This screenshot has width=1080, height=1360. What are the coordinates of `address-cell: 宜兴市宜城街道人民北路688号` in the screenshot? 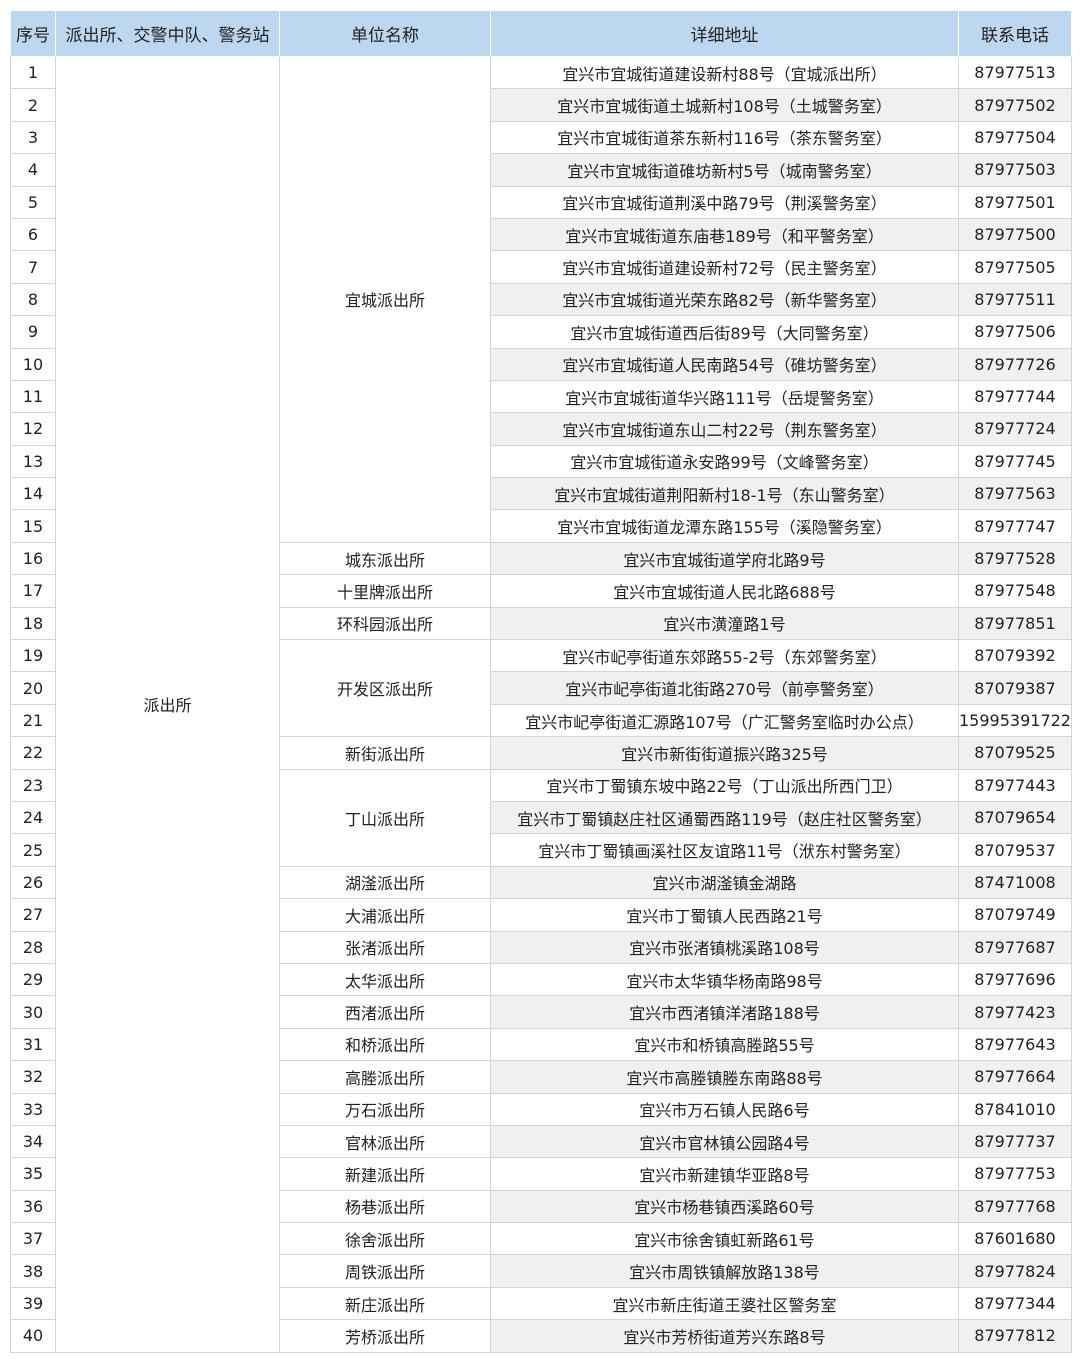 It's located at (724, 591).